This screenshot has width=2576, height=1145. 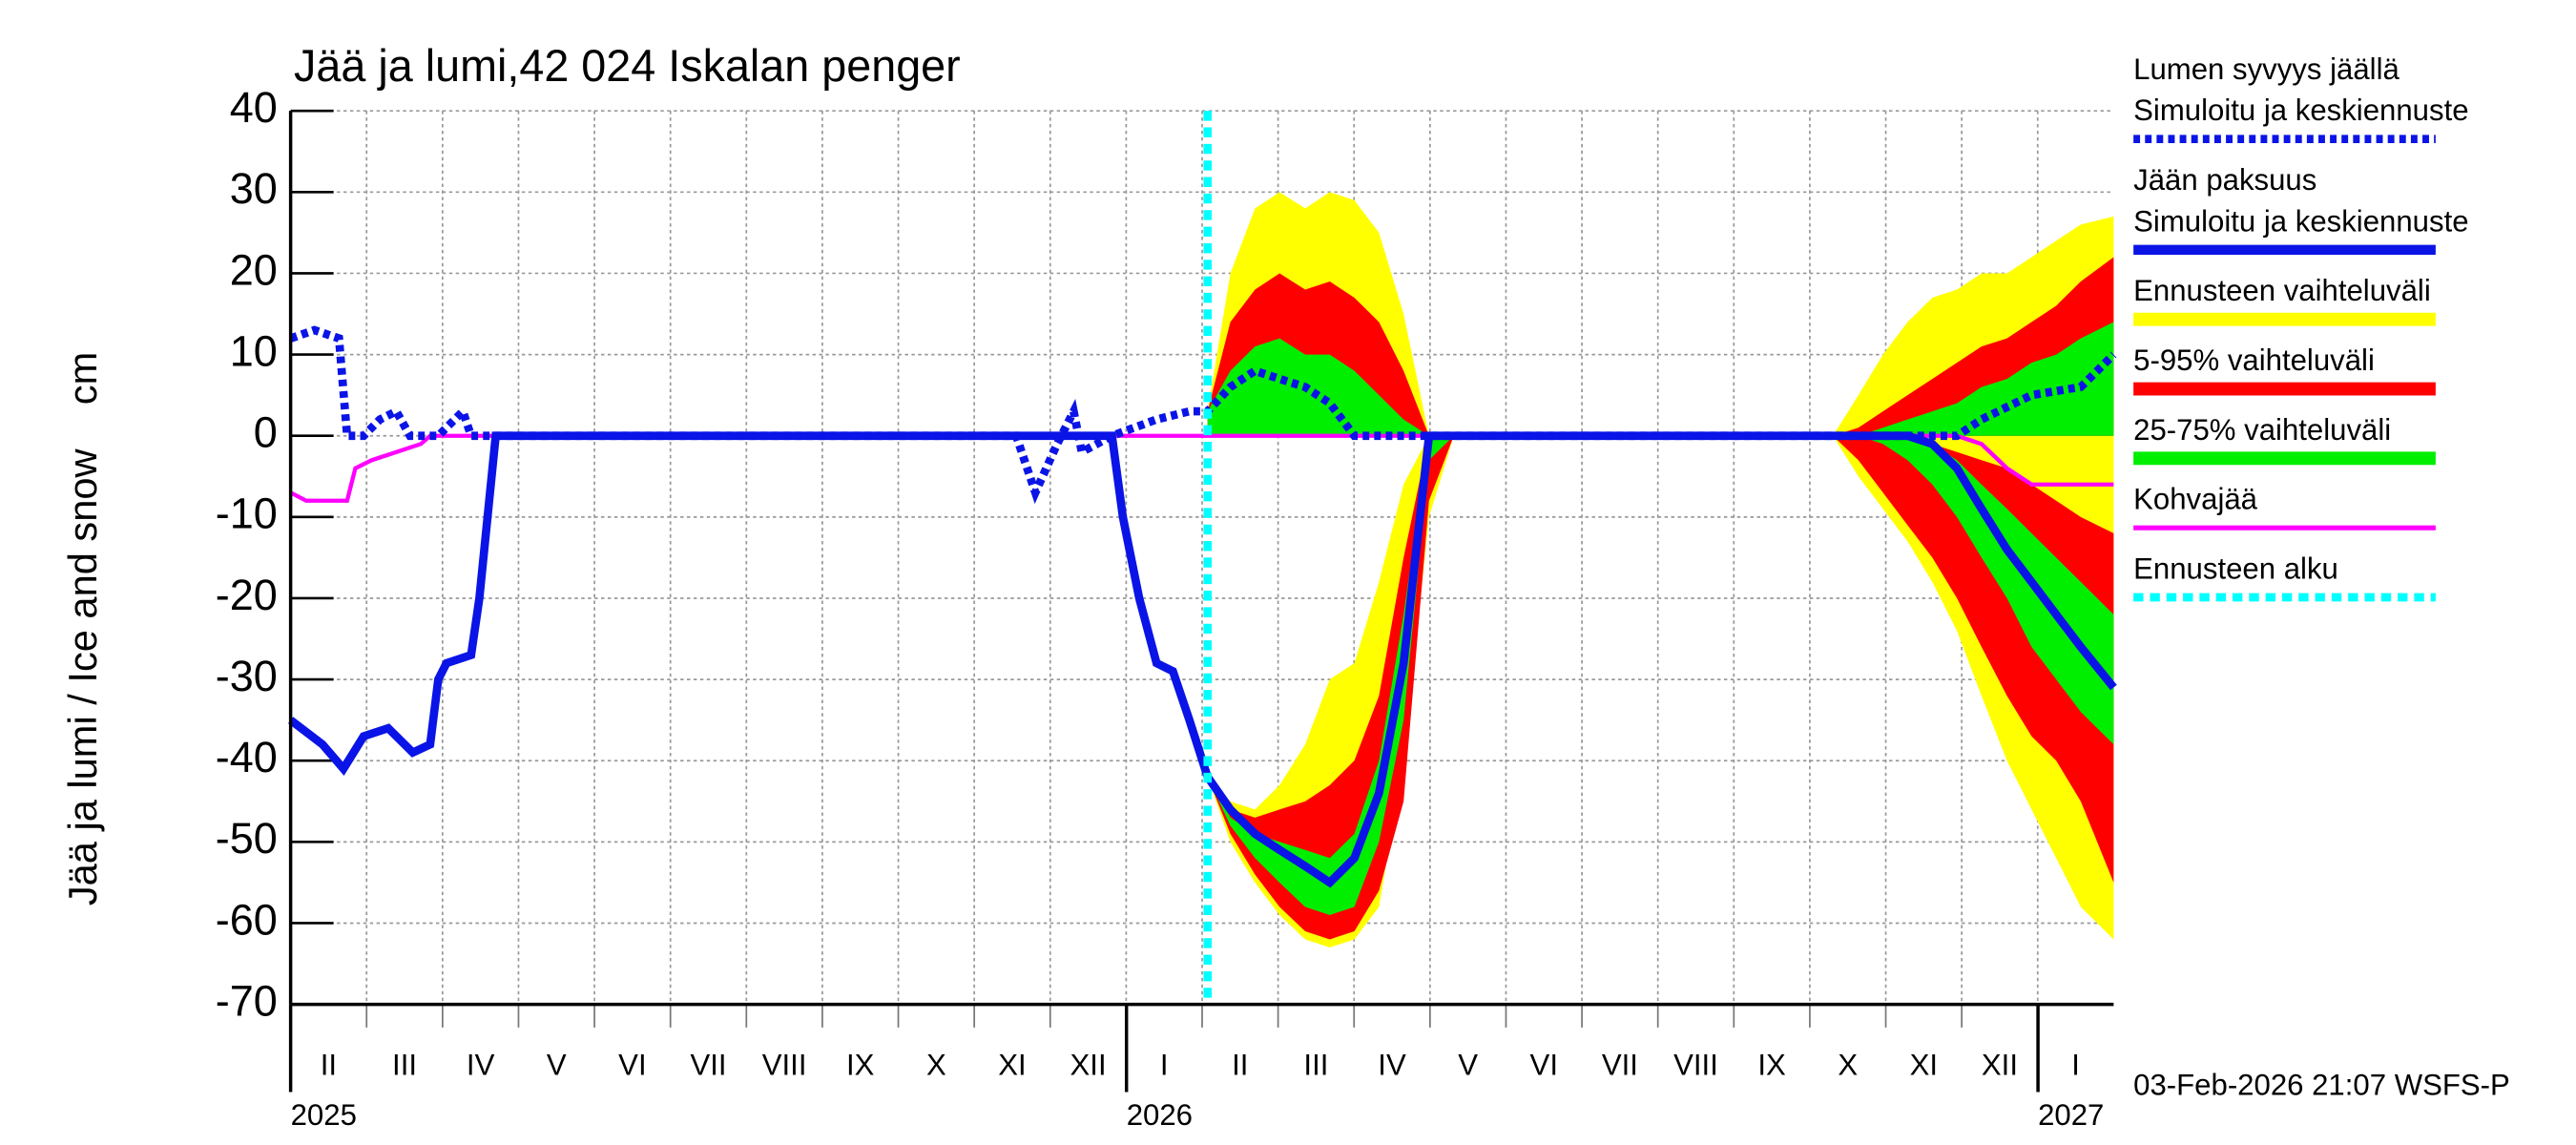 I want to click on year-label: 2027, so click(x=2071, y=1115).